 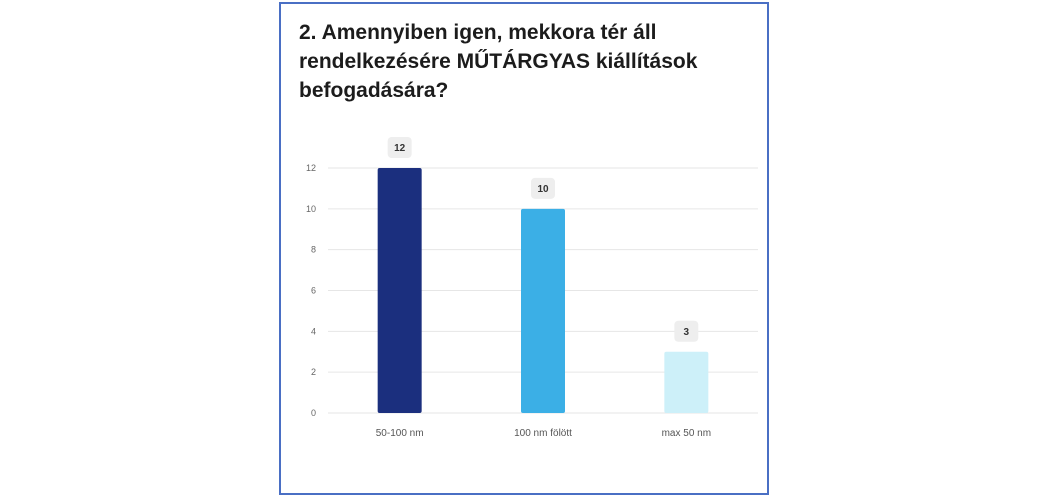 I want to click on y-tick-label: 8, so click(x=313, y=250).